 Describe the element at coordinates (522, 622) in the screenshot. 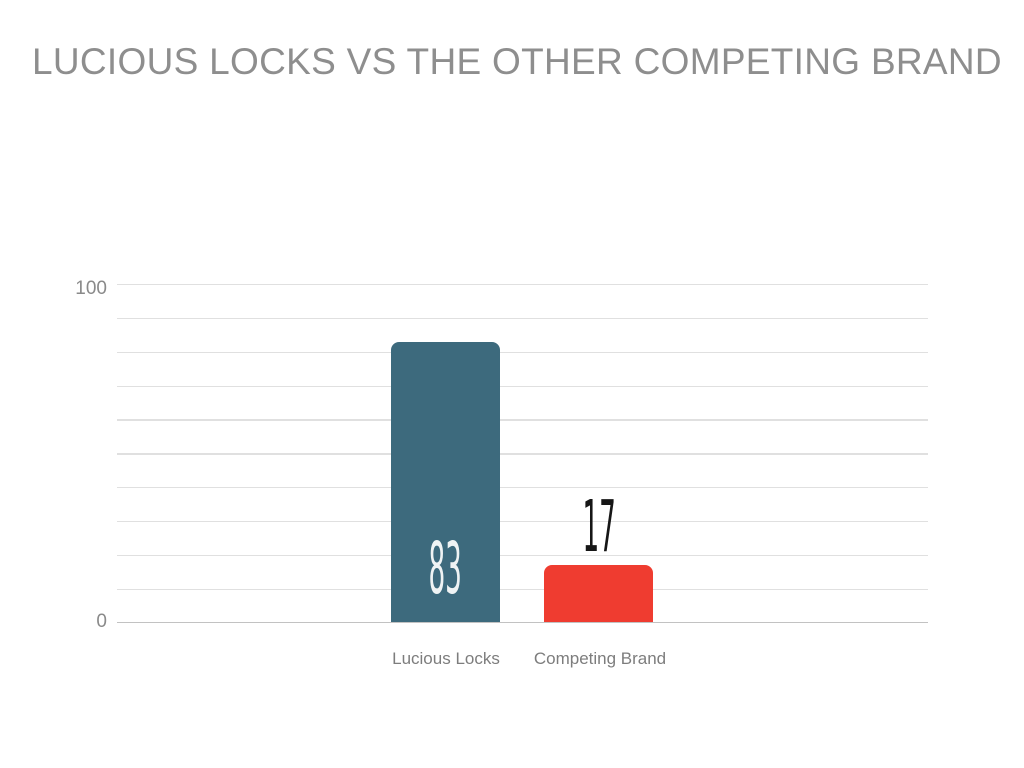

I see `x-axis-line` at that location.